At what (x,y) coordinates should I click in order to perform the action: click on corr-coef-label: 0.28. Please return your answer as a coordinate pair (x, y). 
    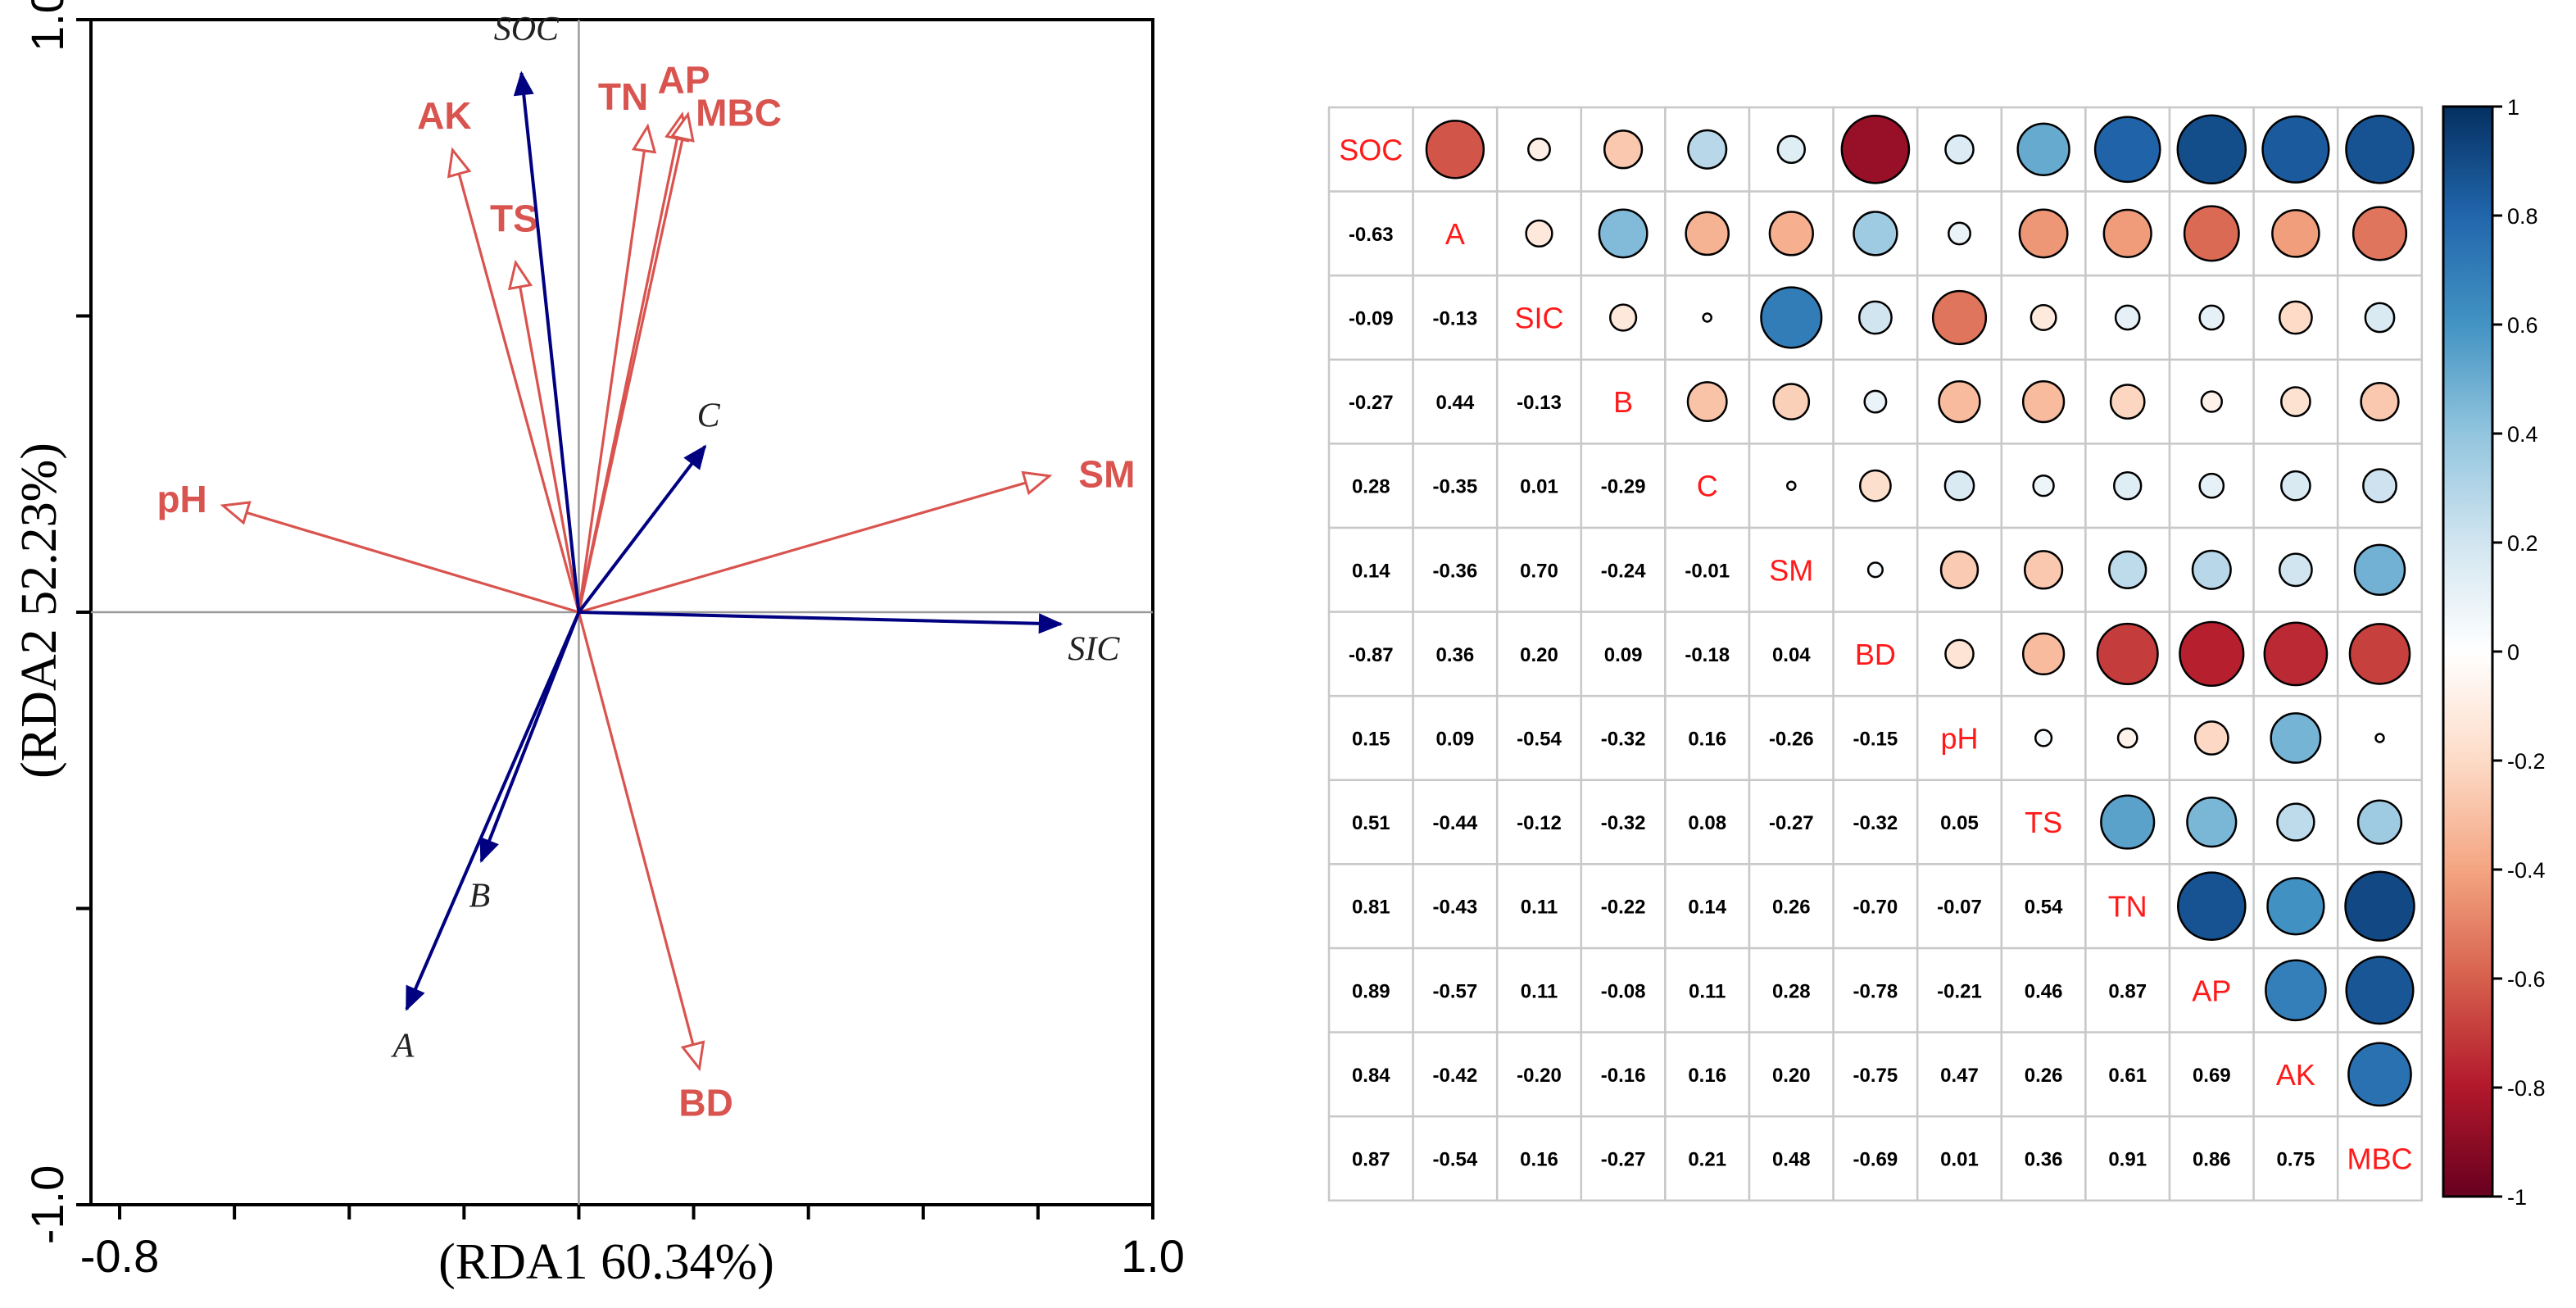
    Looking at the image, I should click on (1371, 487).